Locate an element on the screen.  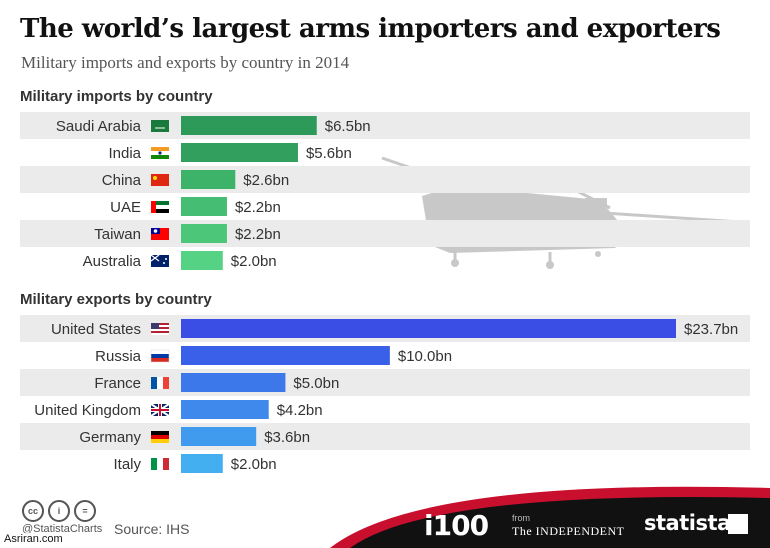
import-value-label: $6.5bn is located at coordinates (348, 126).